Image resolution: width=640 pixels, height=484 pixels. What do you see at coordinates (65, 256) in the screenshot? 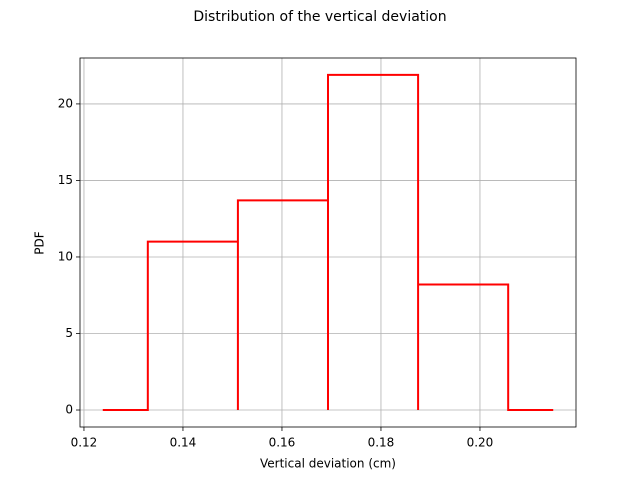
I see `y-tick-label: 10` at bounding box center [65, 256].